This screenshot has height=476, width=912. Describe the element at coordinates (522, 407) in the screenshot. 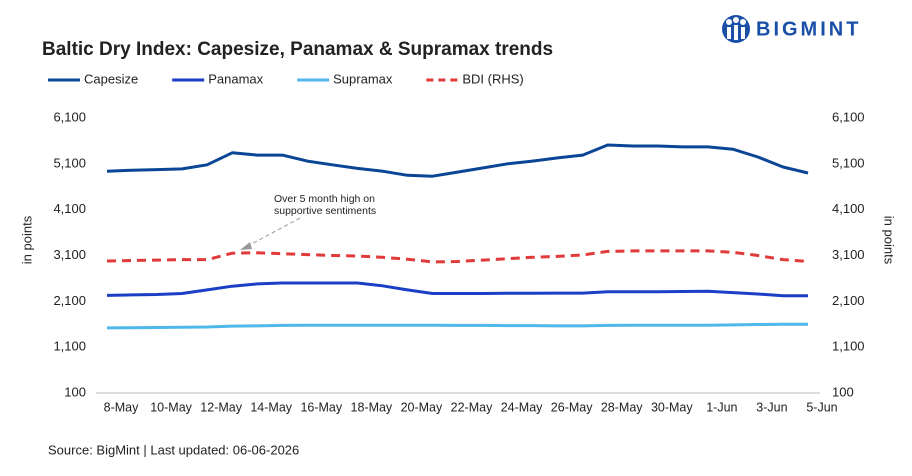

I see `x-tick-label: 24-May` at that location.